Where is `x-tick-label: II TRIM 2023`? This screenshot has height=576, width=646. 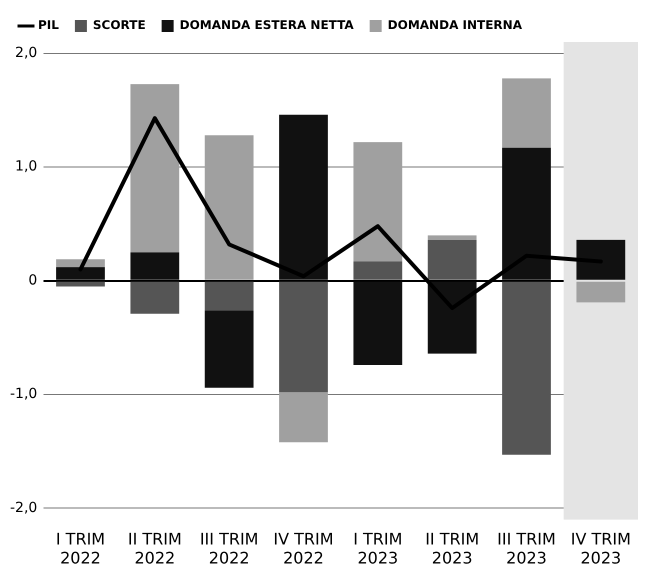 x-tick-label: II TRIM 2023 is located at coordinates (452, 548).